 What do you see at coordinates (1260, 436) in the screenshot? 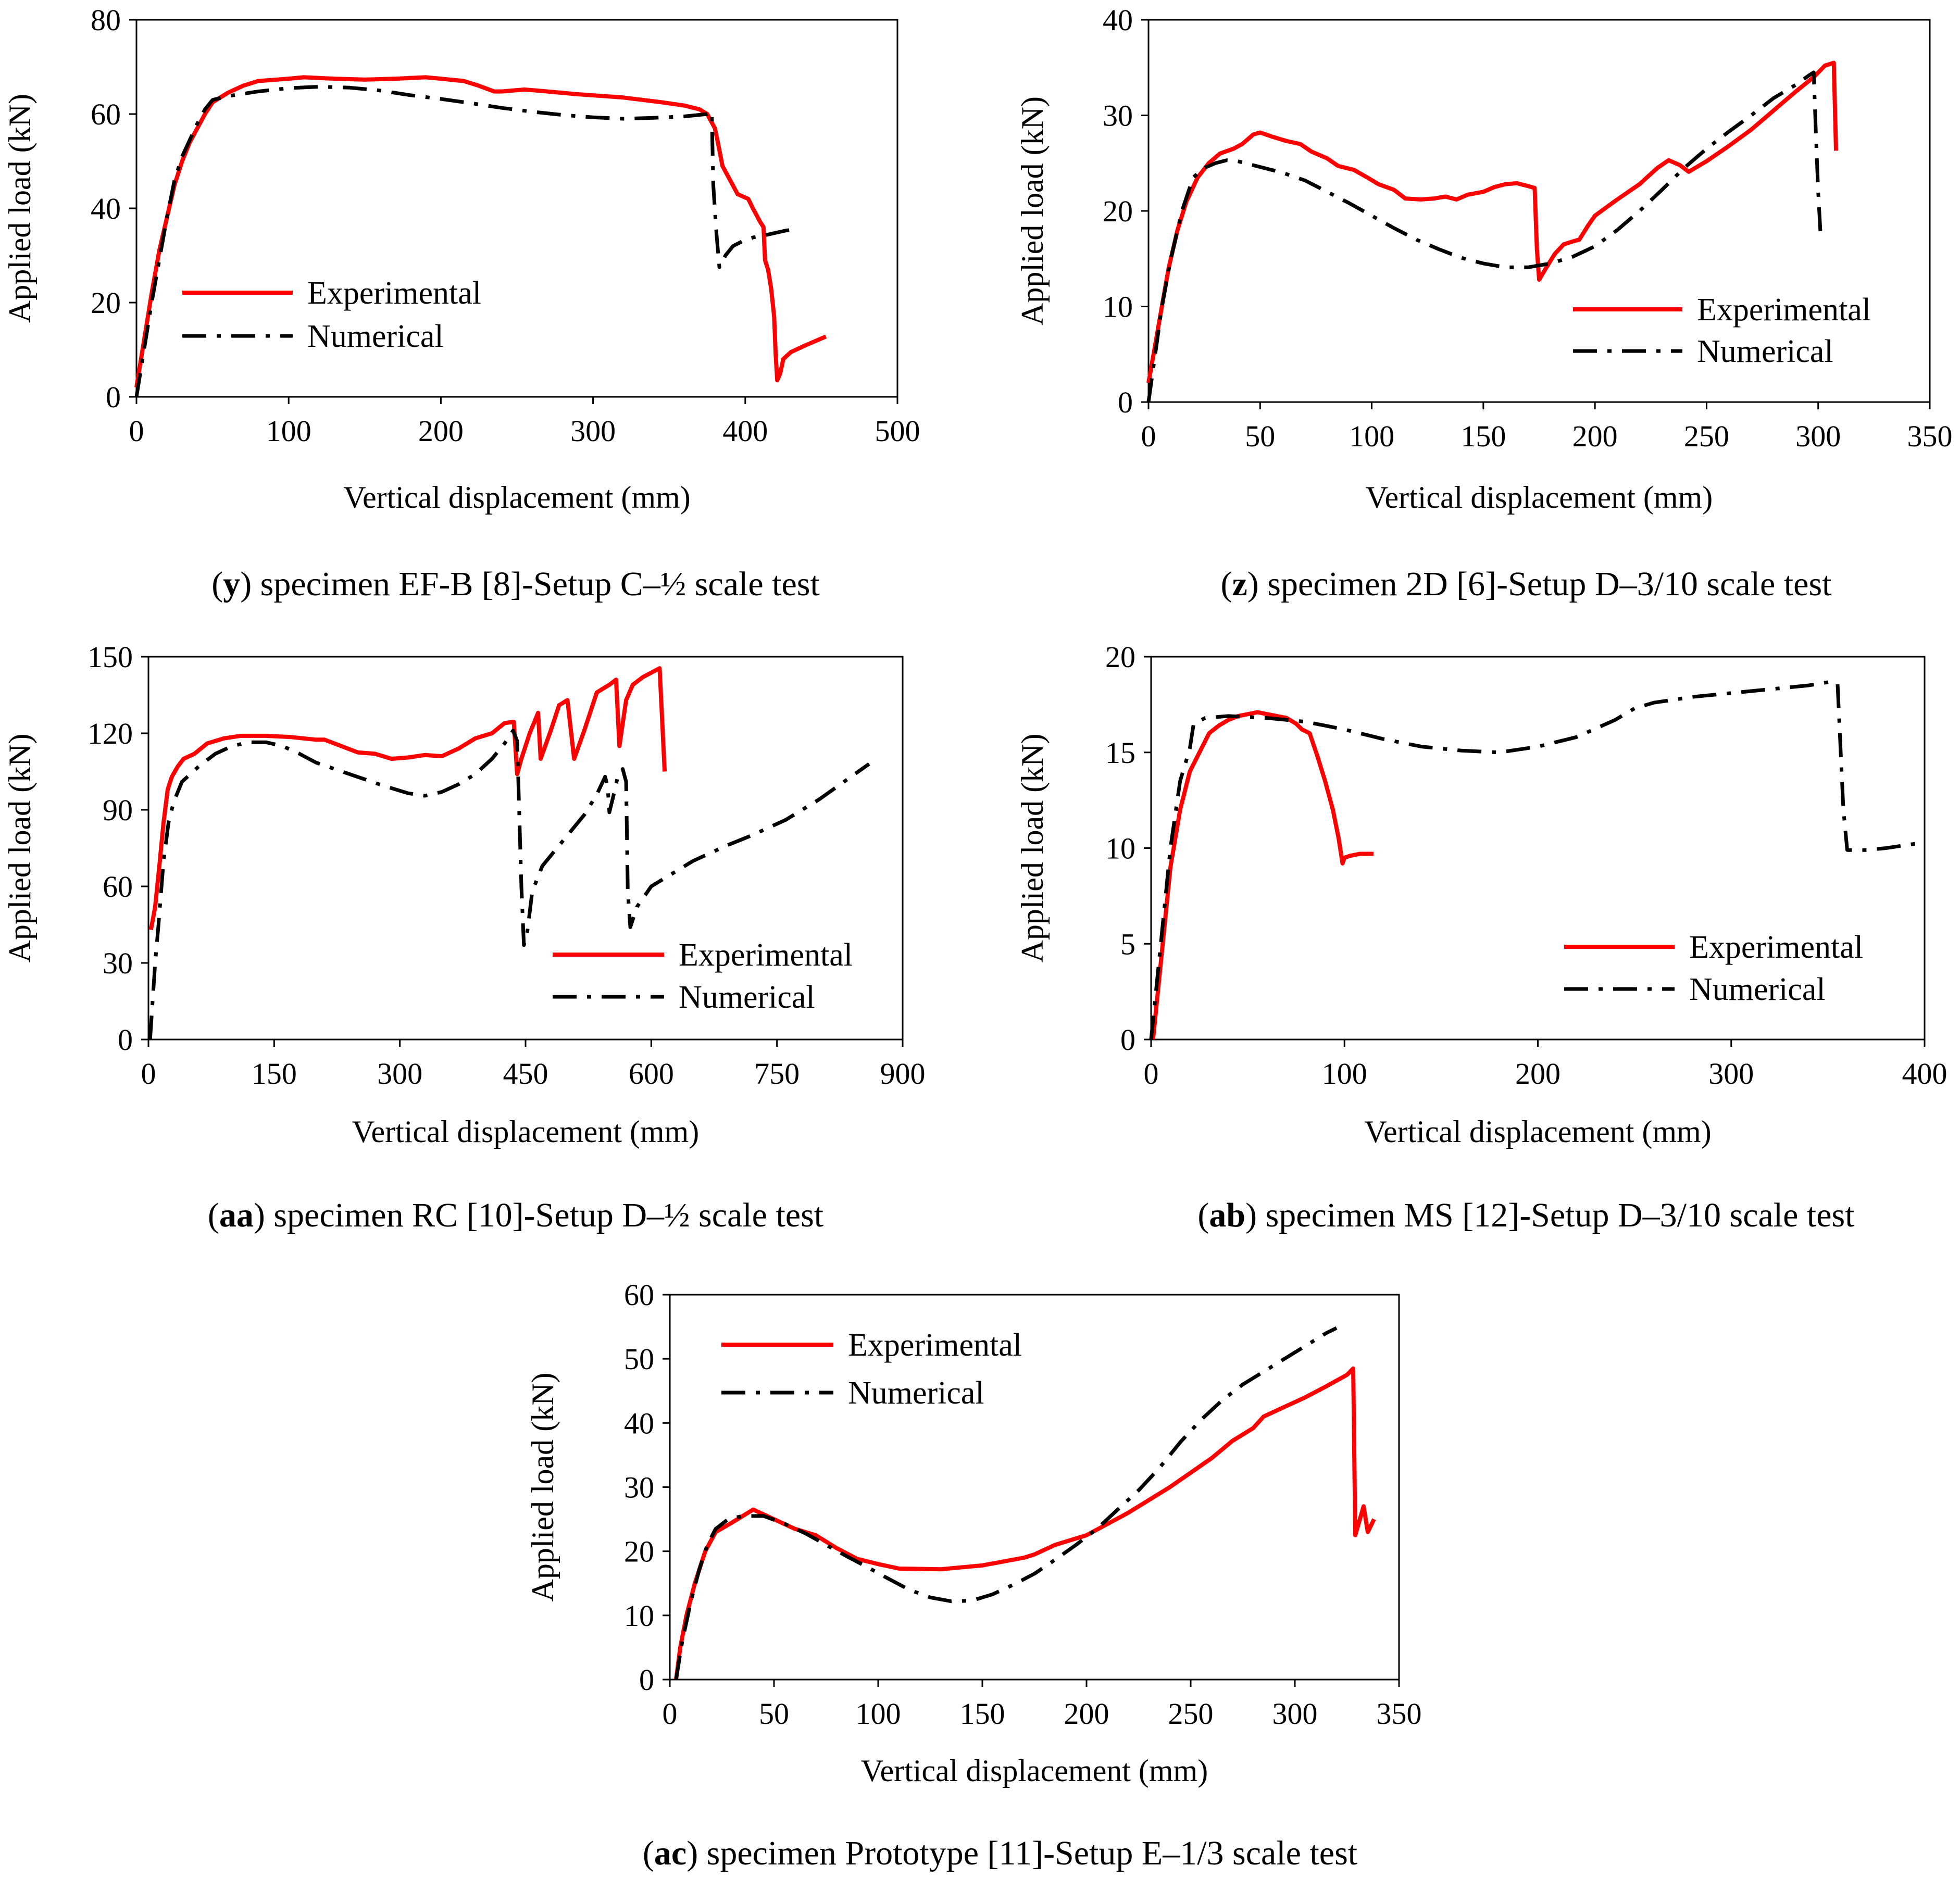
I see `x-tick-label: 50` at bounding box center [1260, 436].